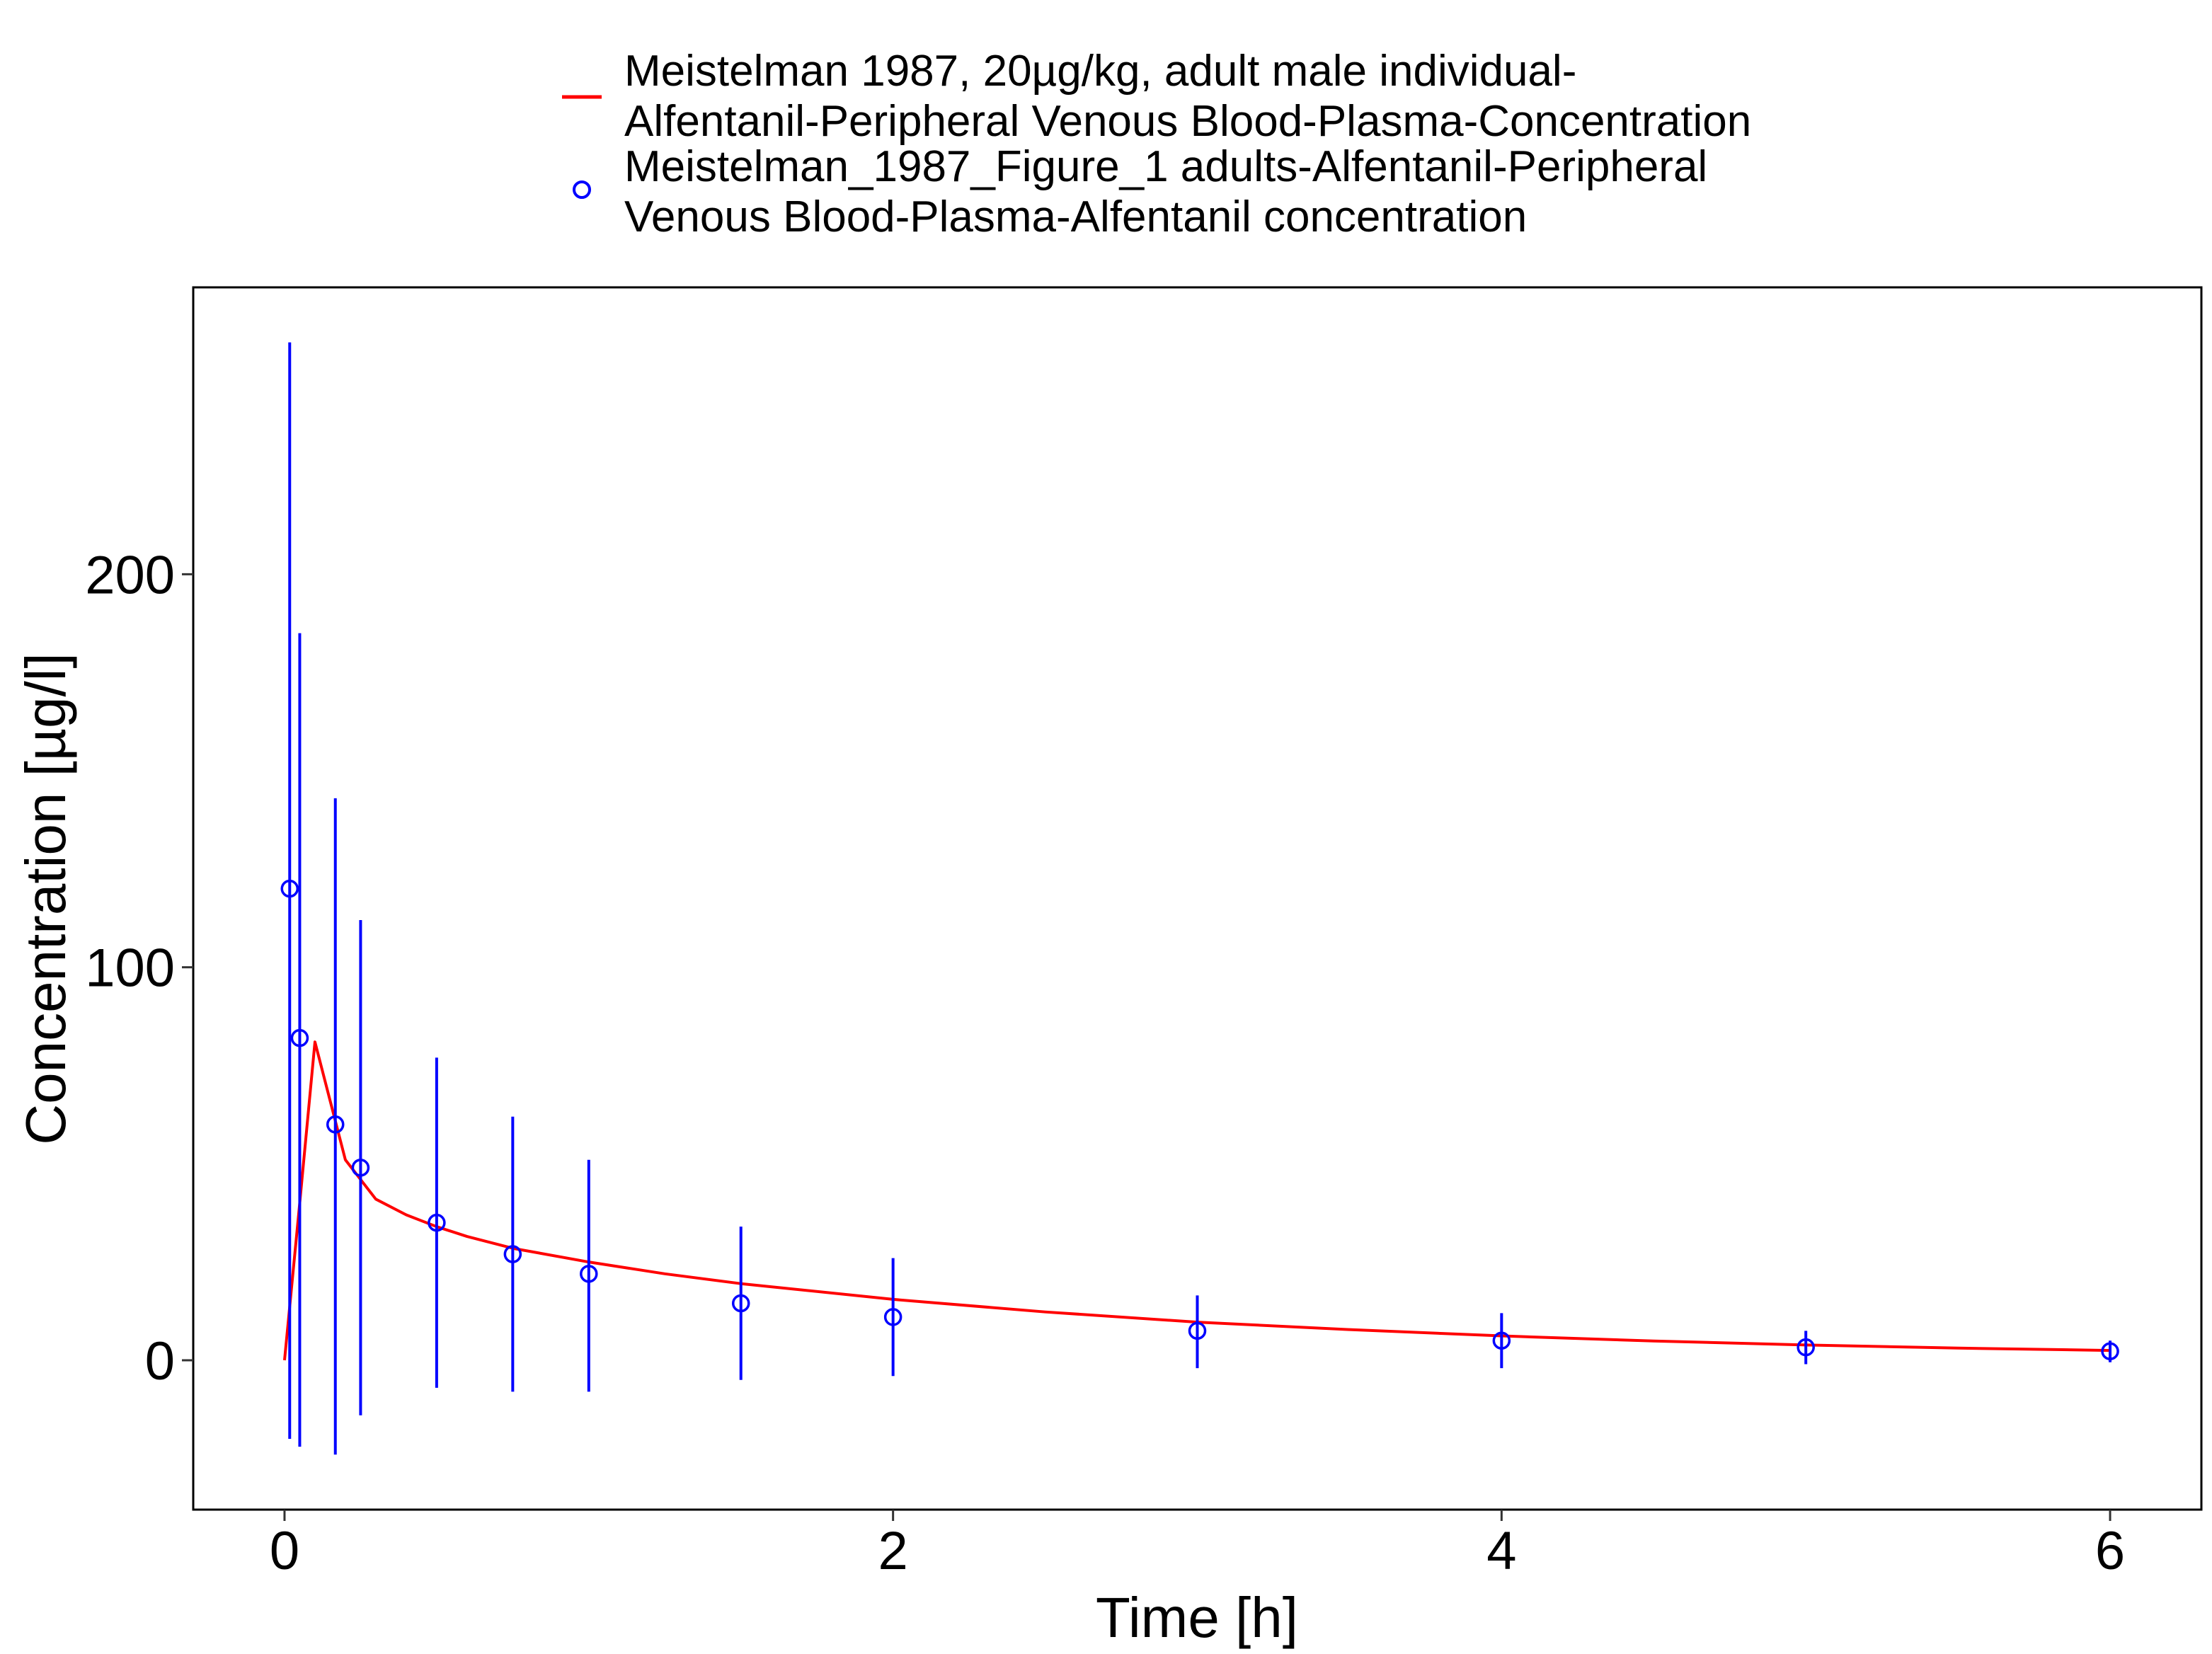  Describe the element at coordinates (130, 968) in the screenshot. I see `y-tick-label: 100` at that location.